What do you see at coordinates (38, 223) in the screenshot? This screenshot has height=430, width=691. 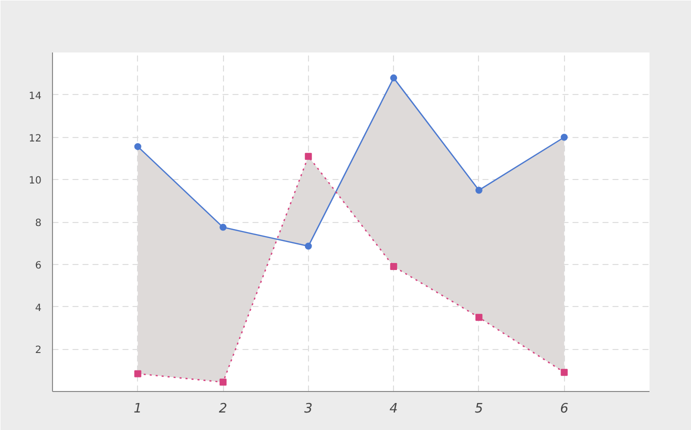 I see `y-tick-label: 8` at bounding box center [38, 223].